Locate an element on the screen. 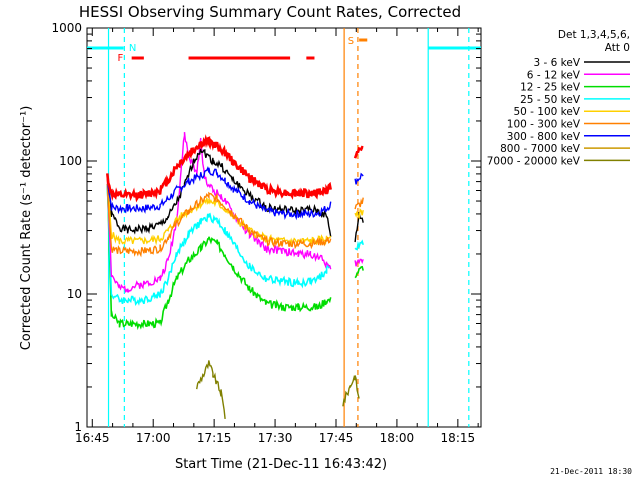  flag-label-n: N is located at coordinates (132, 48).